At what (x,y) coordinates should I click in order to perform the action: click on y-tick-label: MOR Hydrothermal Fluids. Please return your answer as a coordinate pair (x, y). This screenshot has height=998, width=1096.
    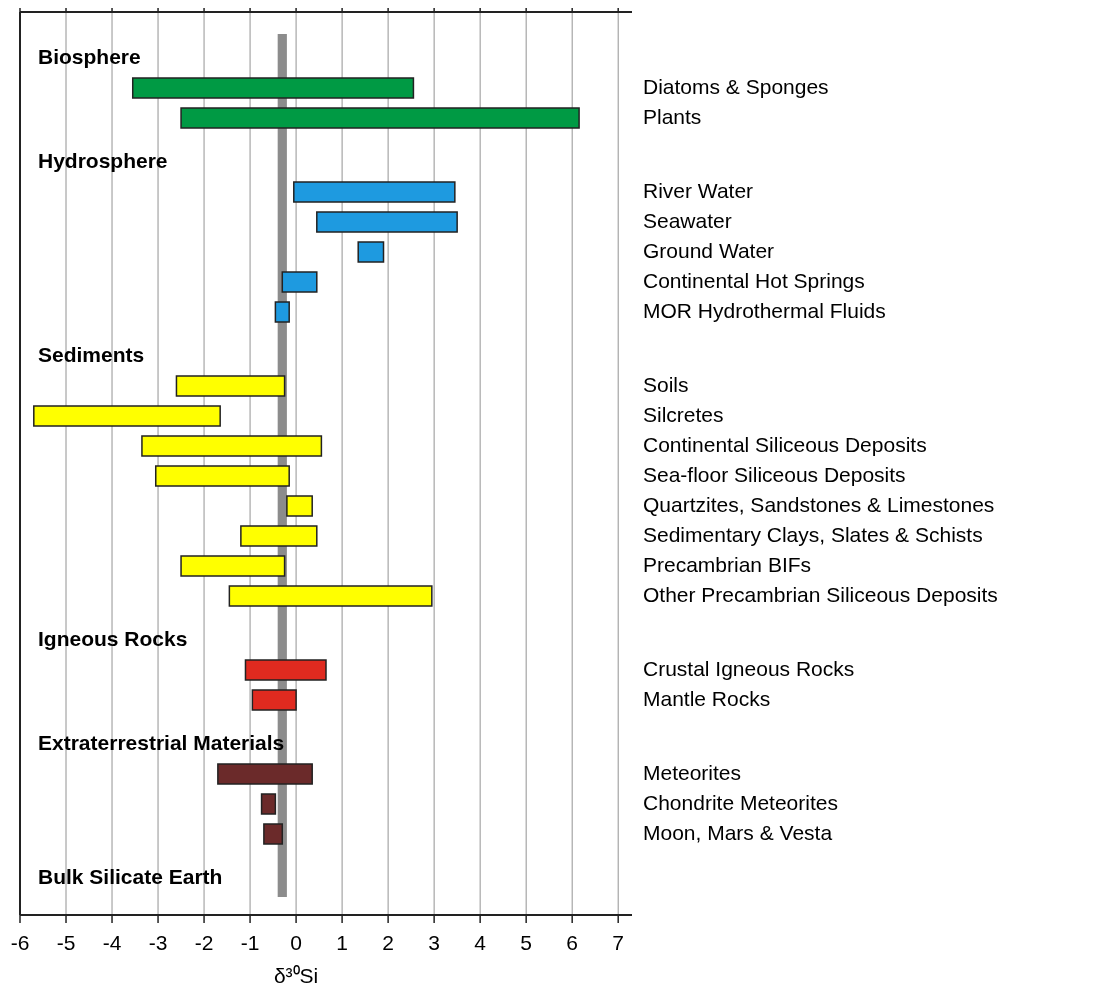
    Looking at the image, I should click on (764, 310).